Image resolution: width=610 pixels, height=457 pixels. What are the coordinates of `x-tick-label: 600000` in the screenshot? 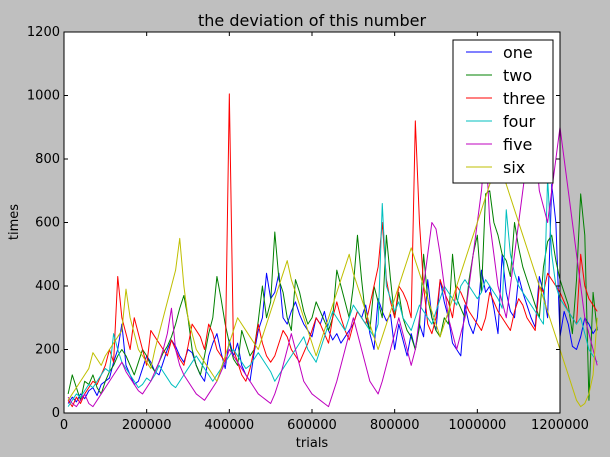 It's located at (312, 425).